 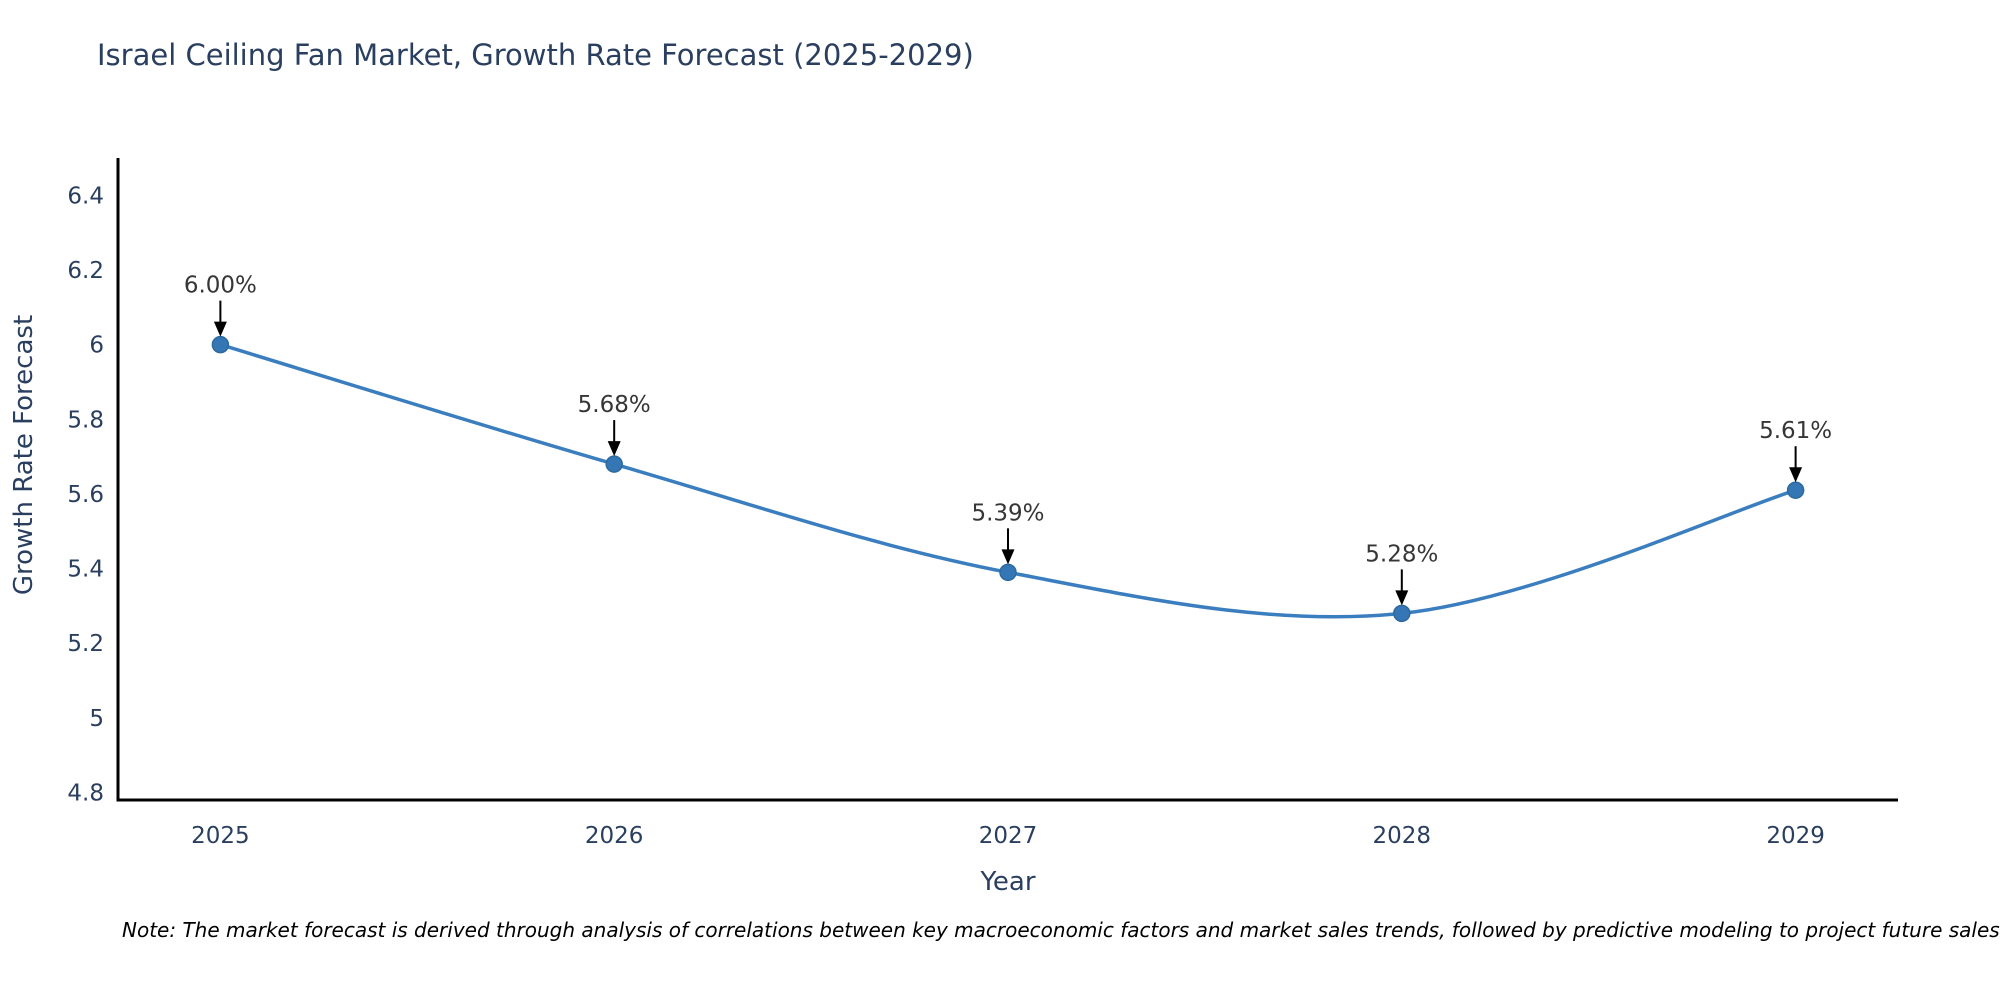 I want to click on x-tick-label: 2027, so click(x=1008, y=836).